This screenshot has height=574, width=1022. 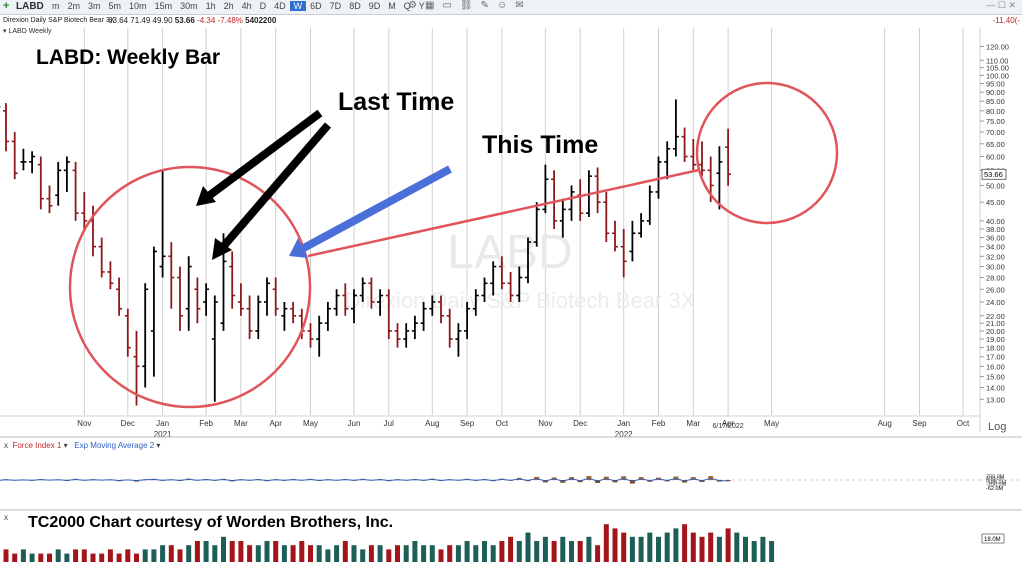 What do you see at coordinates (919, 423) in the screenshot?
I see `month-label: Sep` at bounding box center [919, 423].